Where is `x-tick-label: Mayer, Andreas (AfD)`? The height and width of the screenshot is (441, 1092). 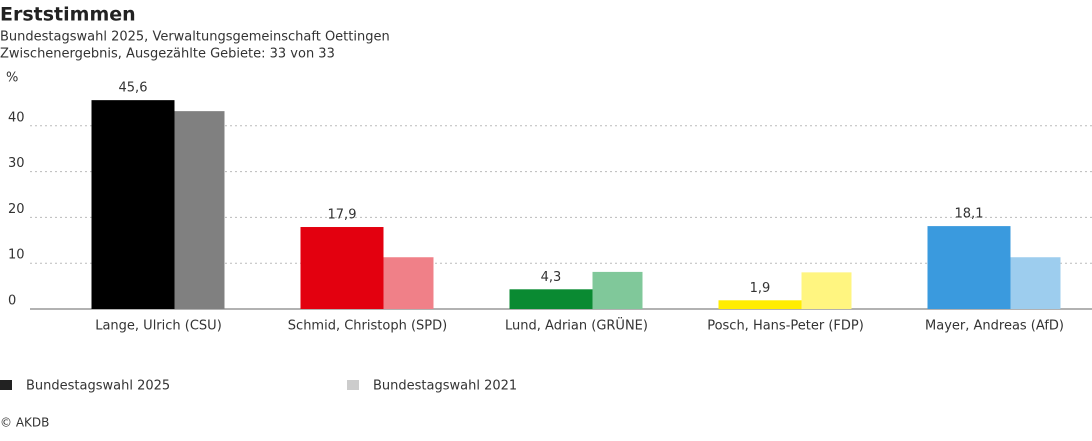
x-tick-label: Mayer, Andreas (AfD) is located at coordinates (994, 326).